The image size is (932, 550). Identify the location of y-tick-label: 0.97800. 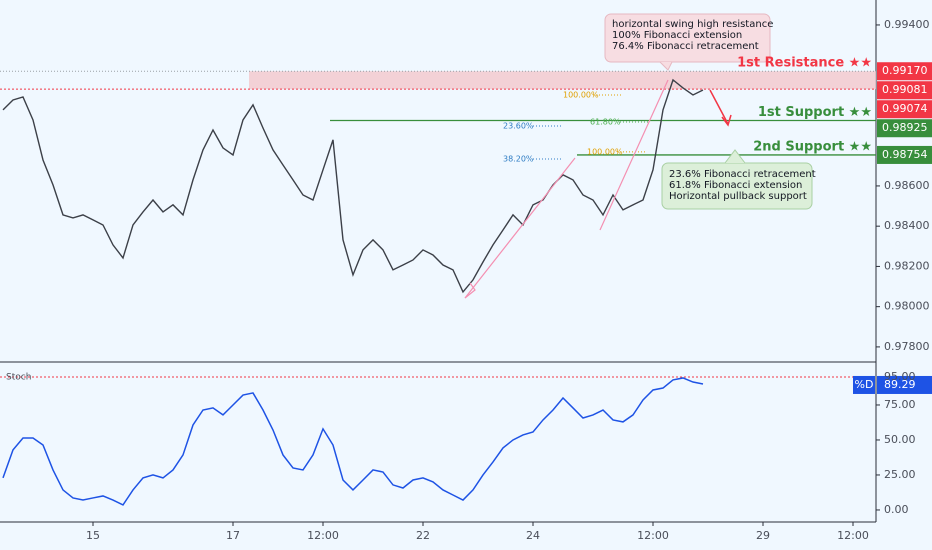
(907, 346).